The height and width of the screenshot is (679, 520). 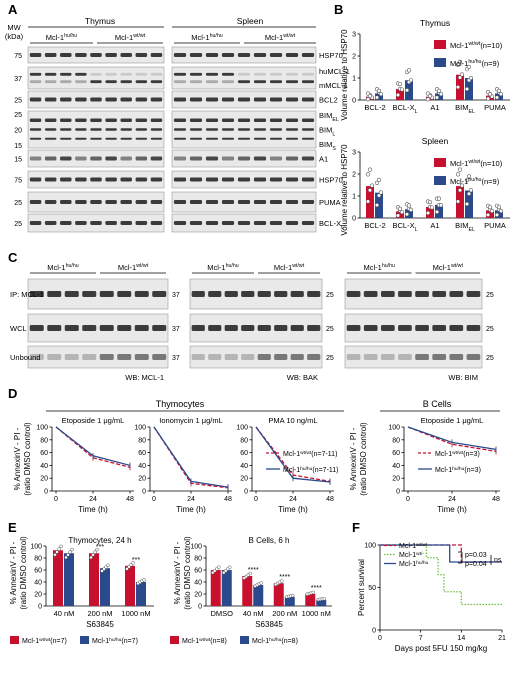 I want to click on F-xtick-label: 14, so click(x=461, y=638).